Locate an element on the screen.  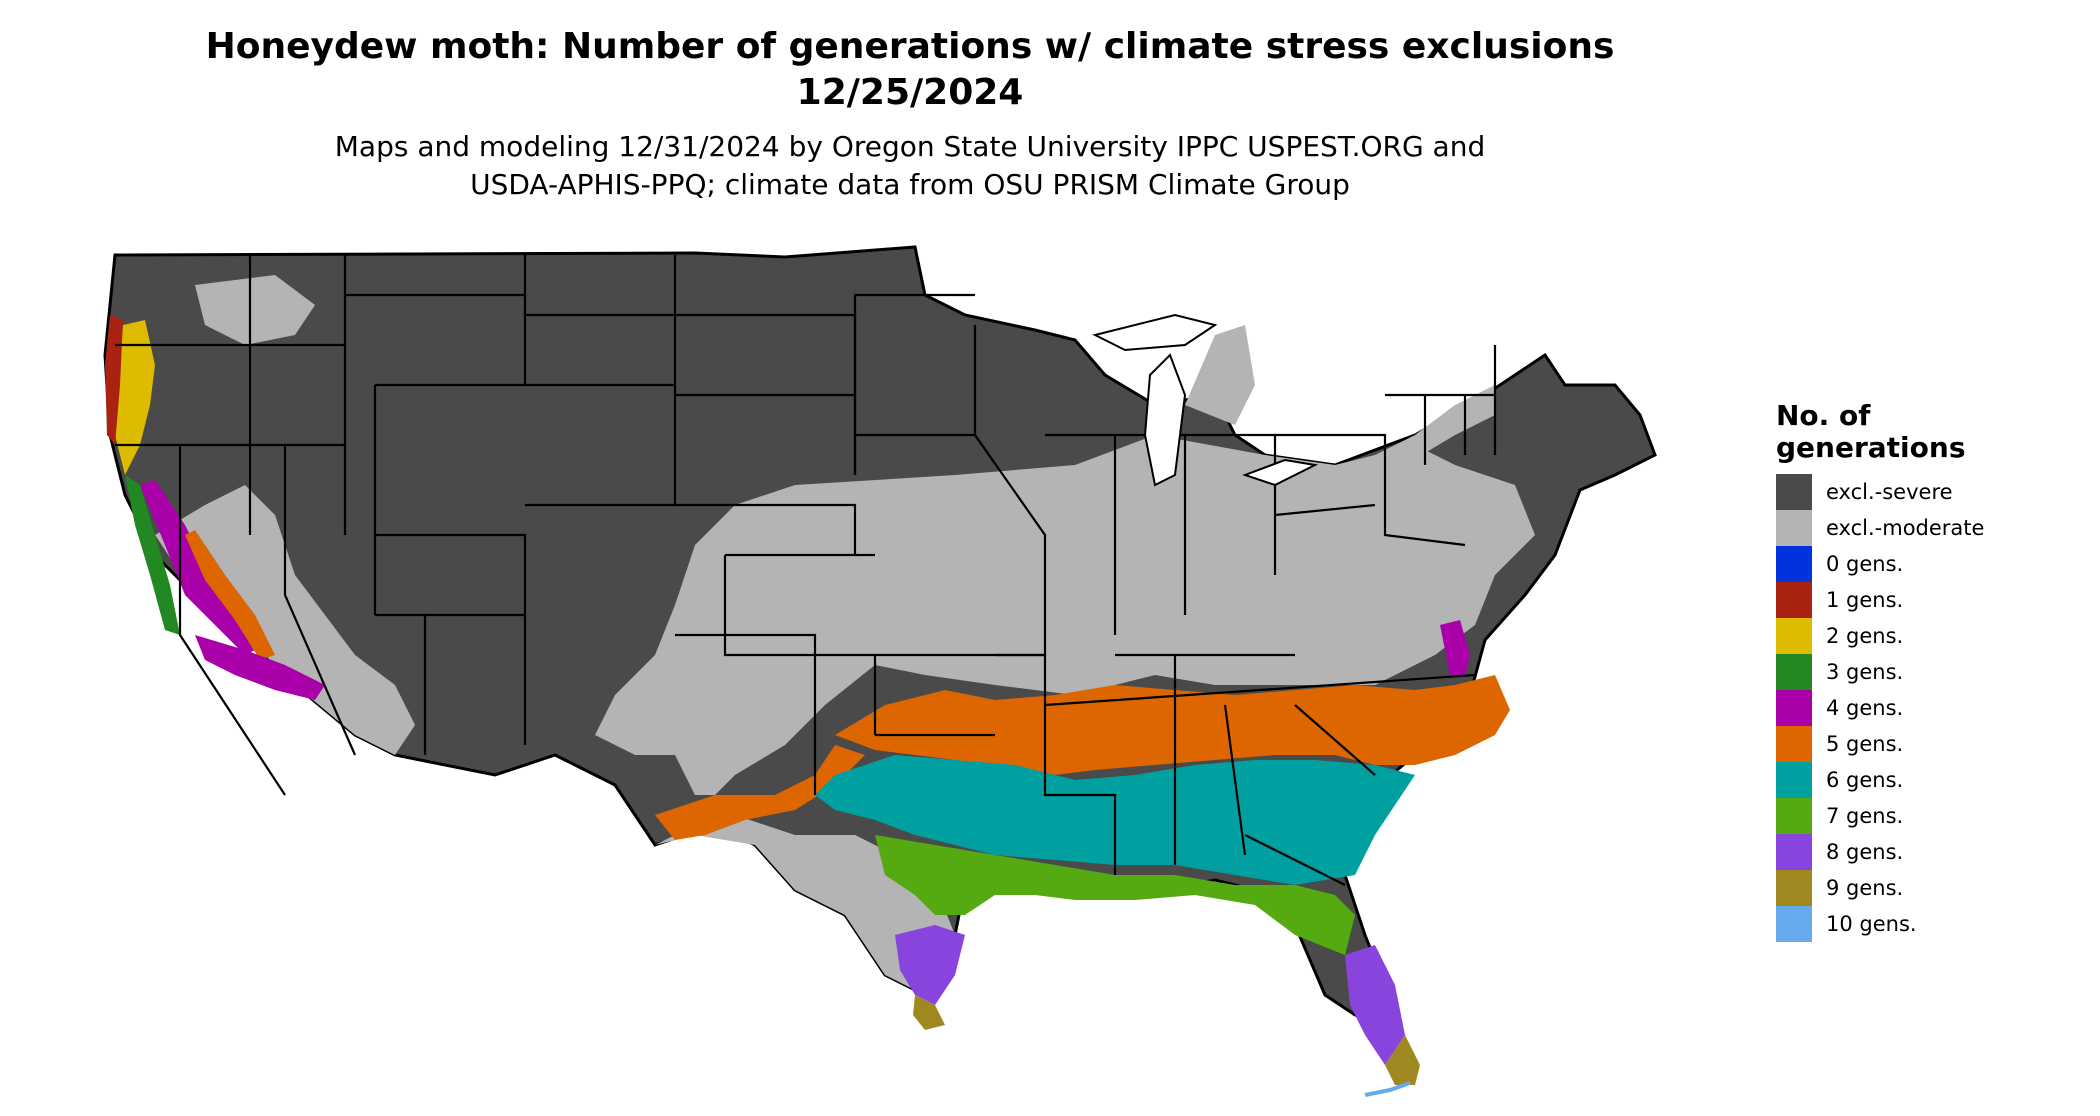
moderate-zone-michigan is located at coordinates (1220, 375).